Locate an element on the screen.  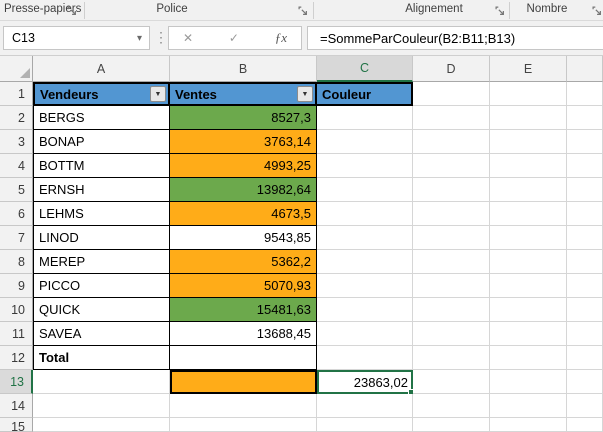
cell-C7 is located at coordinates (365, 238).